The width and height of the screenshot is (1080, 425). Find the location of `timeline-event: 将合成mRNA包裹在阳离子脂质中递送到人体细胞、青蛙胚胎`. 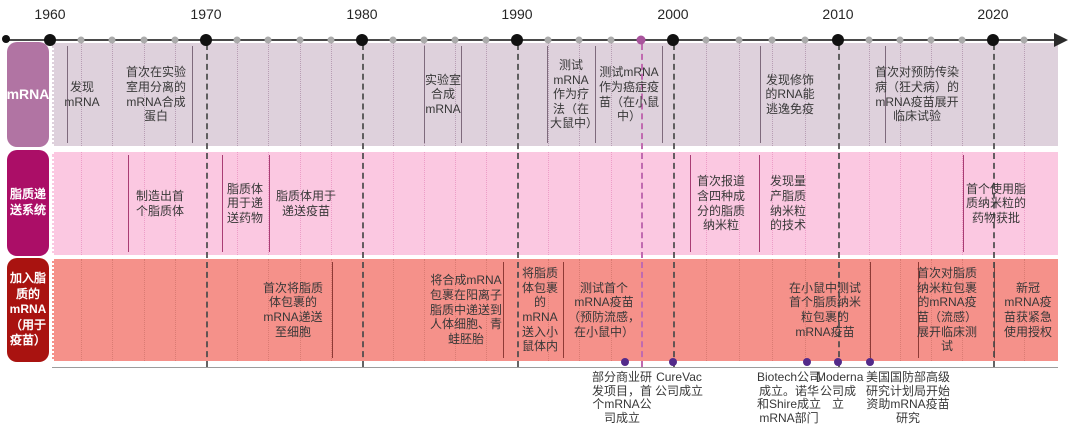

timeline-event: 将合成mRNA包裹在阳离子脂质中递送到人体细胞、青蛙胚胎 is located at coordinates (465, 309).